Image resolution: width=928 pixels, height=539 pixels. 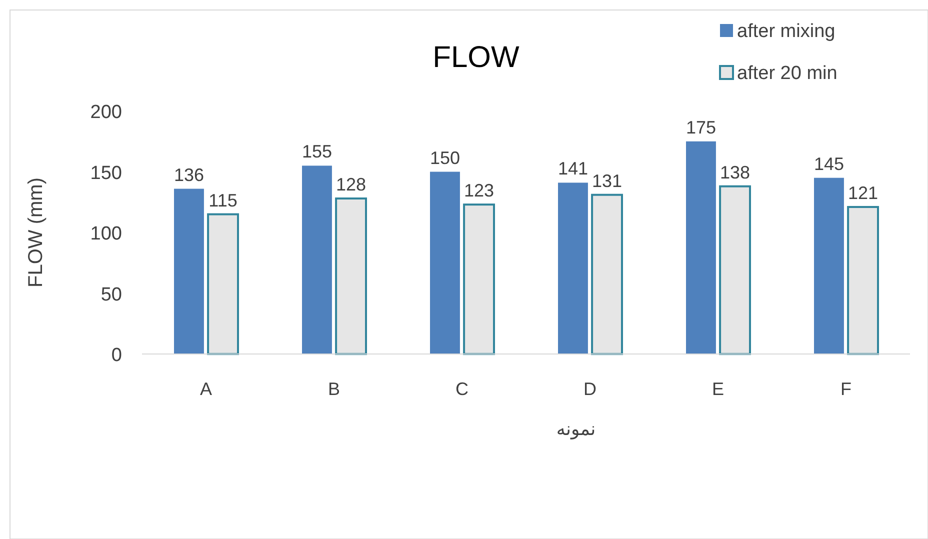 I want to click on data-label: 175, so click(x=701, y=127).